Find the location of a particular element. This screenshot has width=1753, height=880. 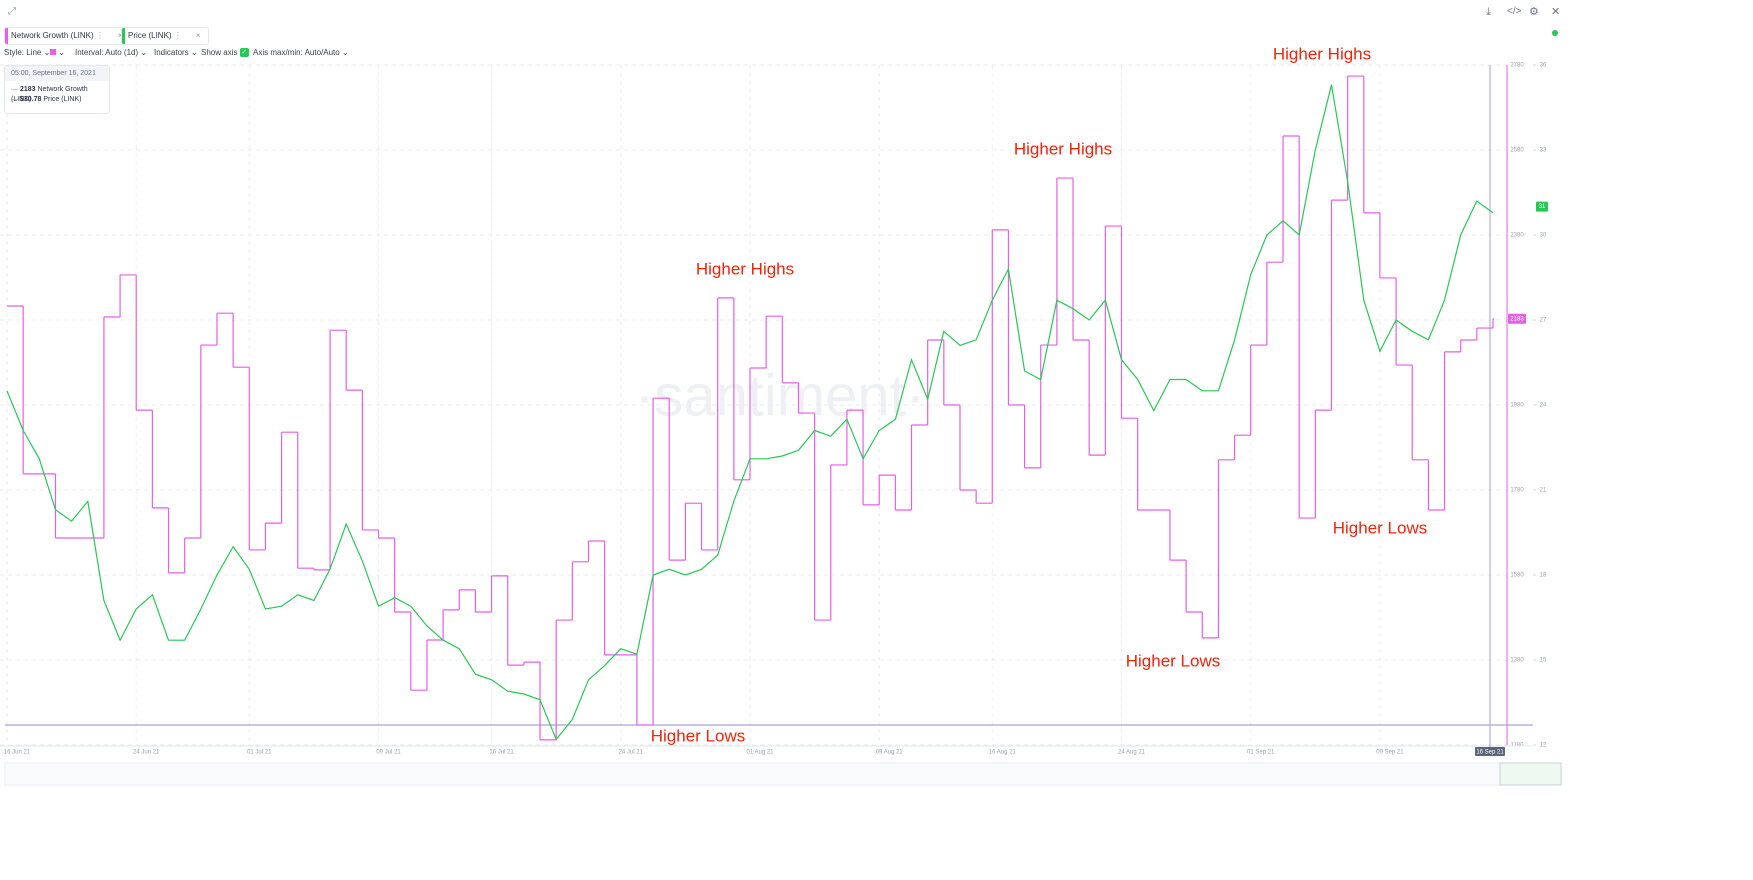

axis-minmax-control: Axis max/min: Auto/Auto ⌄ is located at coordinates (301, 52).